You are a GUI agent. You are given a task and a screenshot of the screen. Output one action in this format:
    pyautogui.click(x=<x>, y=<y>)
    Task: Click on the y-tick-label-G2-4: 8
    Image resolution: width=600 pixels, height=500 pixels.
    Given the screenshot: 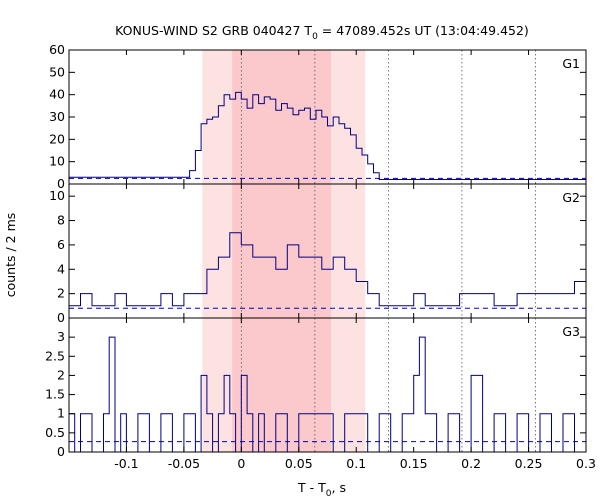 What is the action you would take?
    pyautogui.click(x=61, y=220)
    